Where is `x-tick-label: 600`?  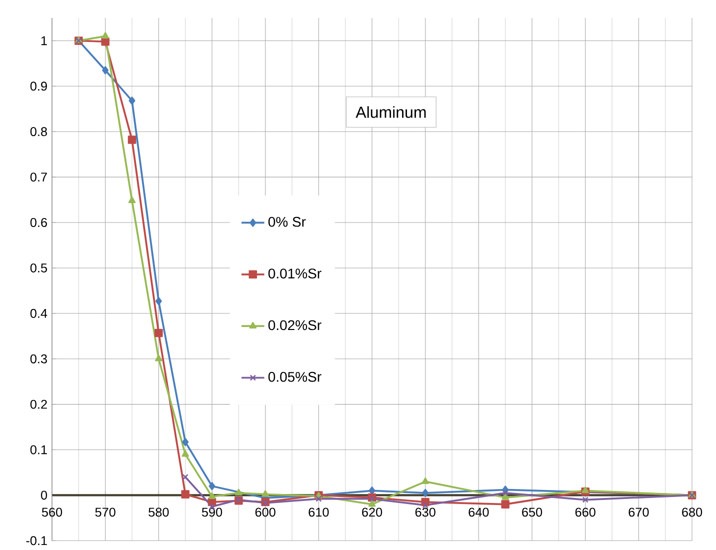 x-tick-label: 600 is located at coordinates (265, 512).